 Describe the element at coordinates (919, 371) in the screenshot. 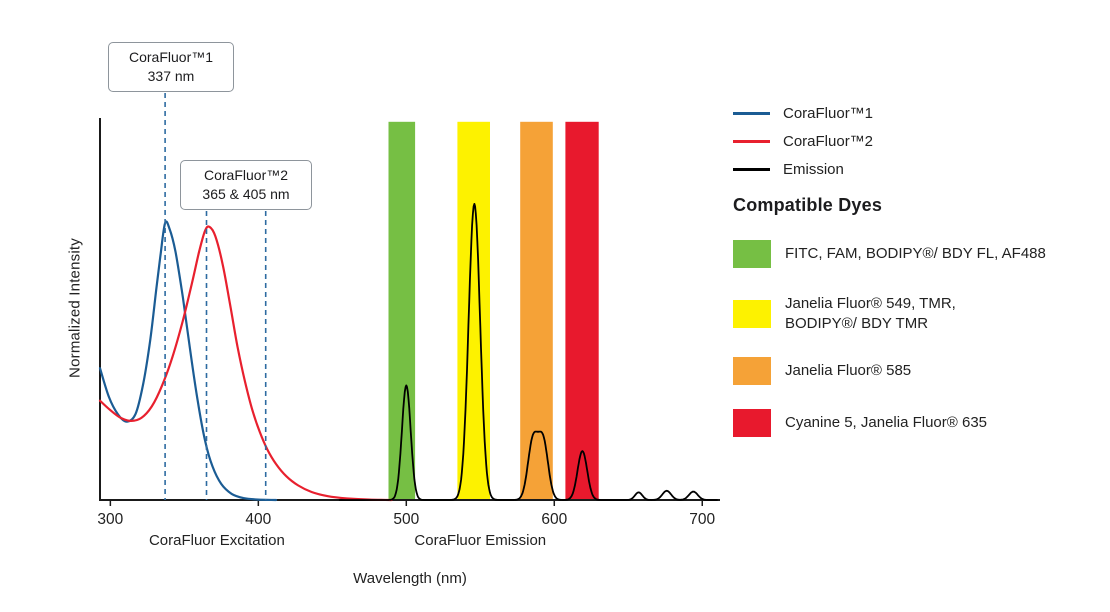

I see `dye-row-orange: Janelia Fluor® 585` at that location.